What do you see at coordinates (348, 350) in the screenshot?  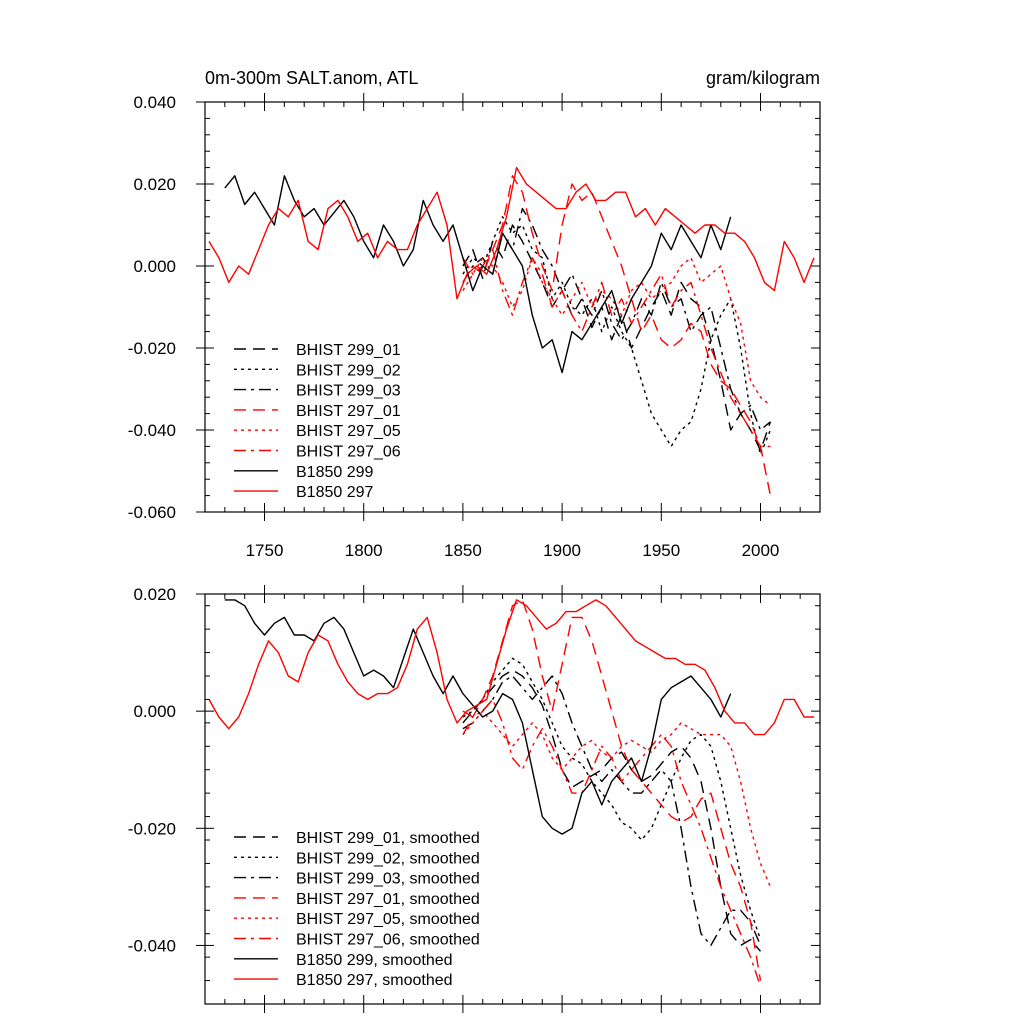 I see `legend-label: BHIST 299_01` at bounding box center [348, 350].